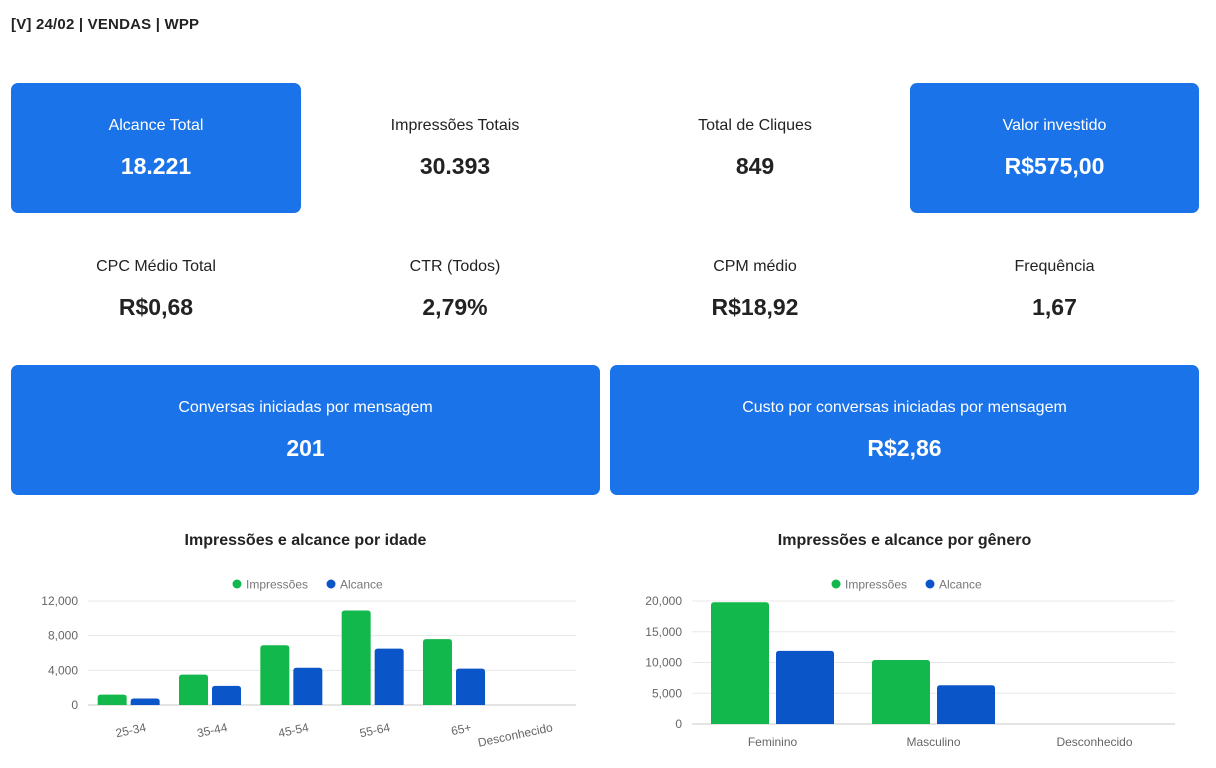 This screenshot has height=768, width=1216. Describe the element at coordinates (455, 307) in the screenshot. I see `kpi-value: 2,79%` at that location.